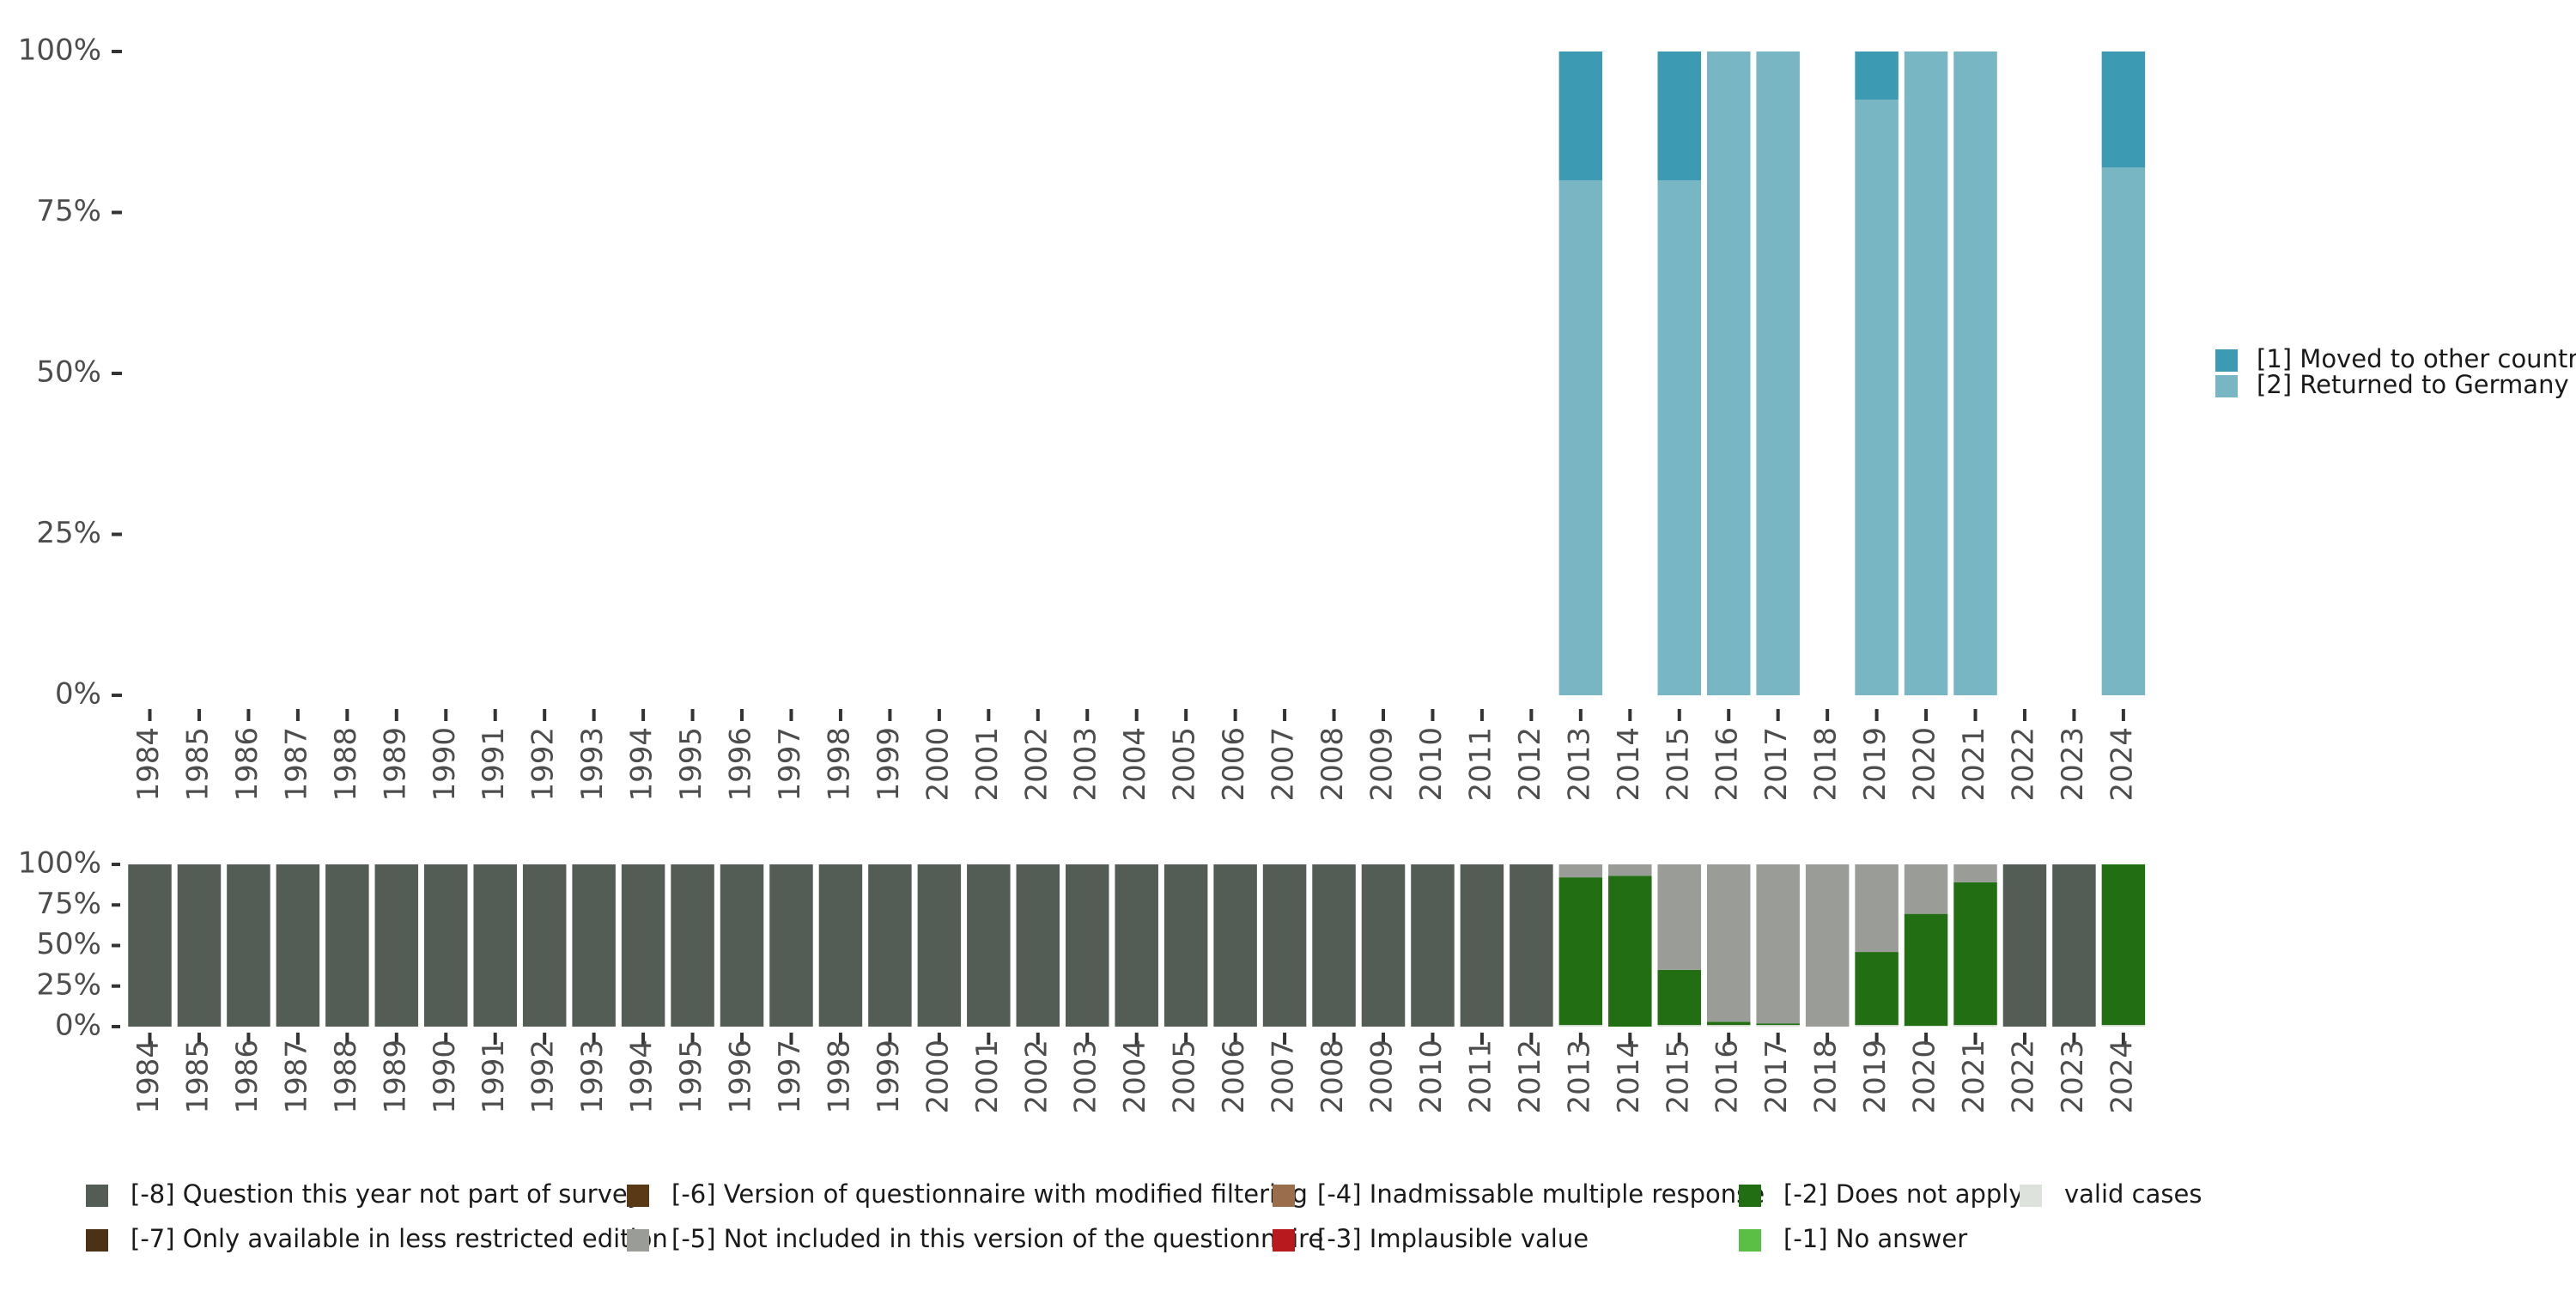 The height and width of the screenshot is (1291, 2576). Describe the element at coordinates (247, 1077) in the screenshot. I see `x-tick-label: 1986` at that location.